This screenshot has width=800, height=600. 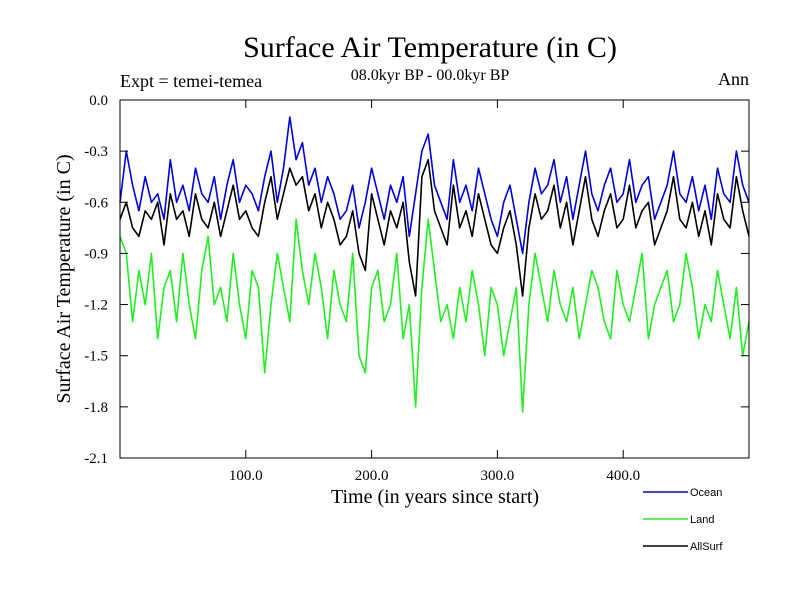 I want to click on y-tick-label: -0.9, so click(x=96, y=254).